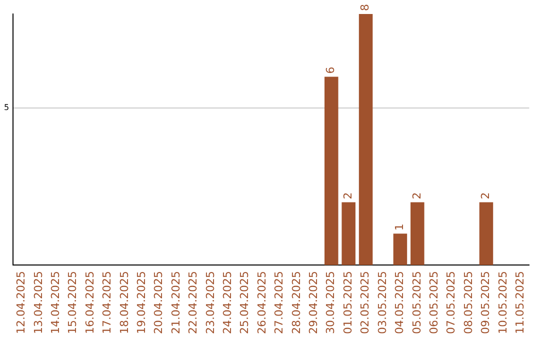  What do you see at coordinates (89, 302) in the screenshot?
I see `x-tick-label: 16.04.2025` at bounding box center [89, 302].